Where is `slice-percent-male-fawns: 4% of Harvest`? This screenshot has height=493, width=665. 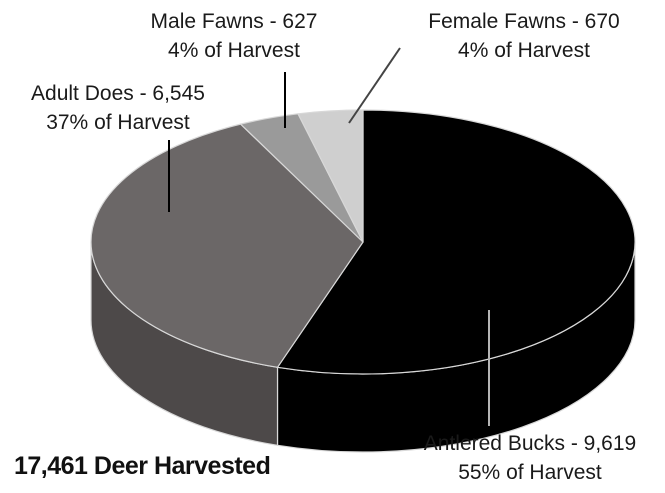 slice-percent-male-fawns: 4% of Harvest is located at coordinates (234, 50).